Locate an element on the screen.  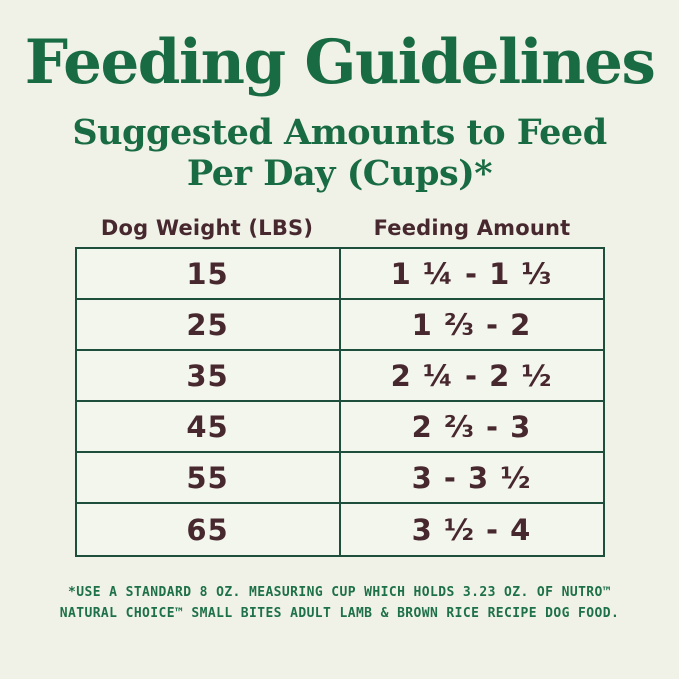
table-column-headers: Dog Weight (LBS) Feeding Amount is located at coordinates (340, 228).